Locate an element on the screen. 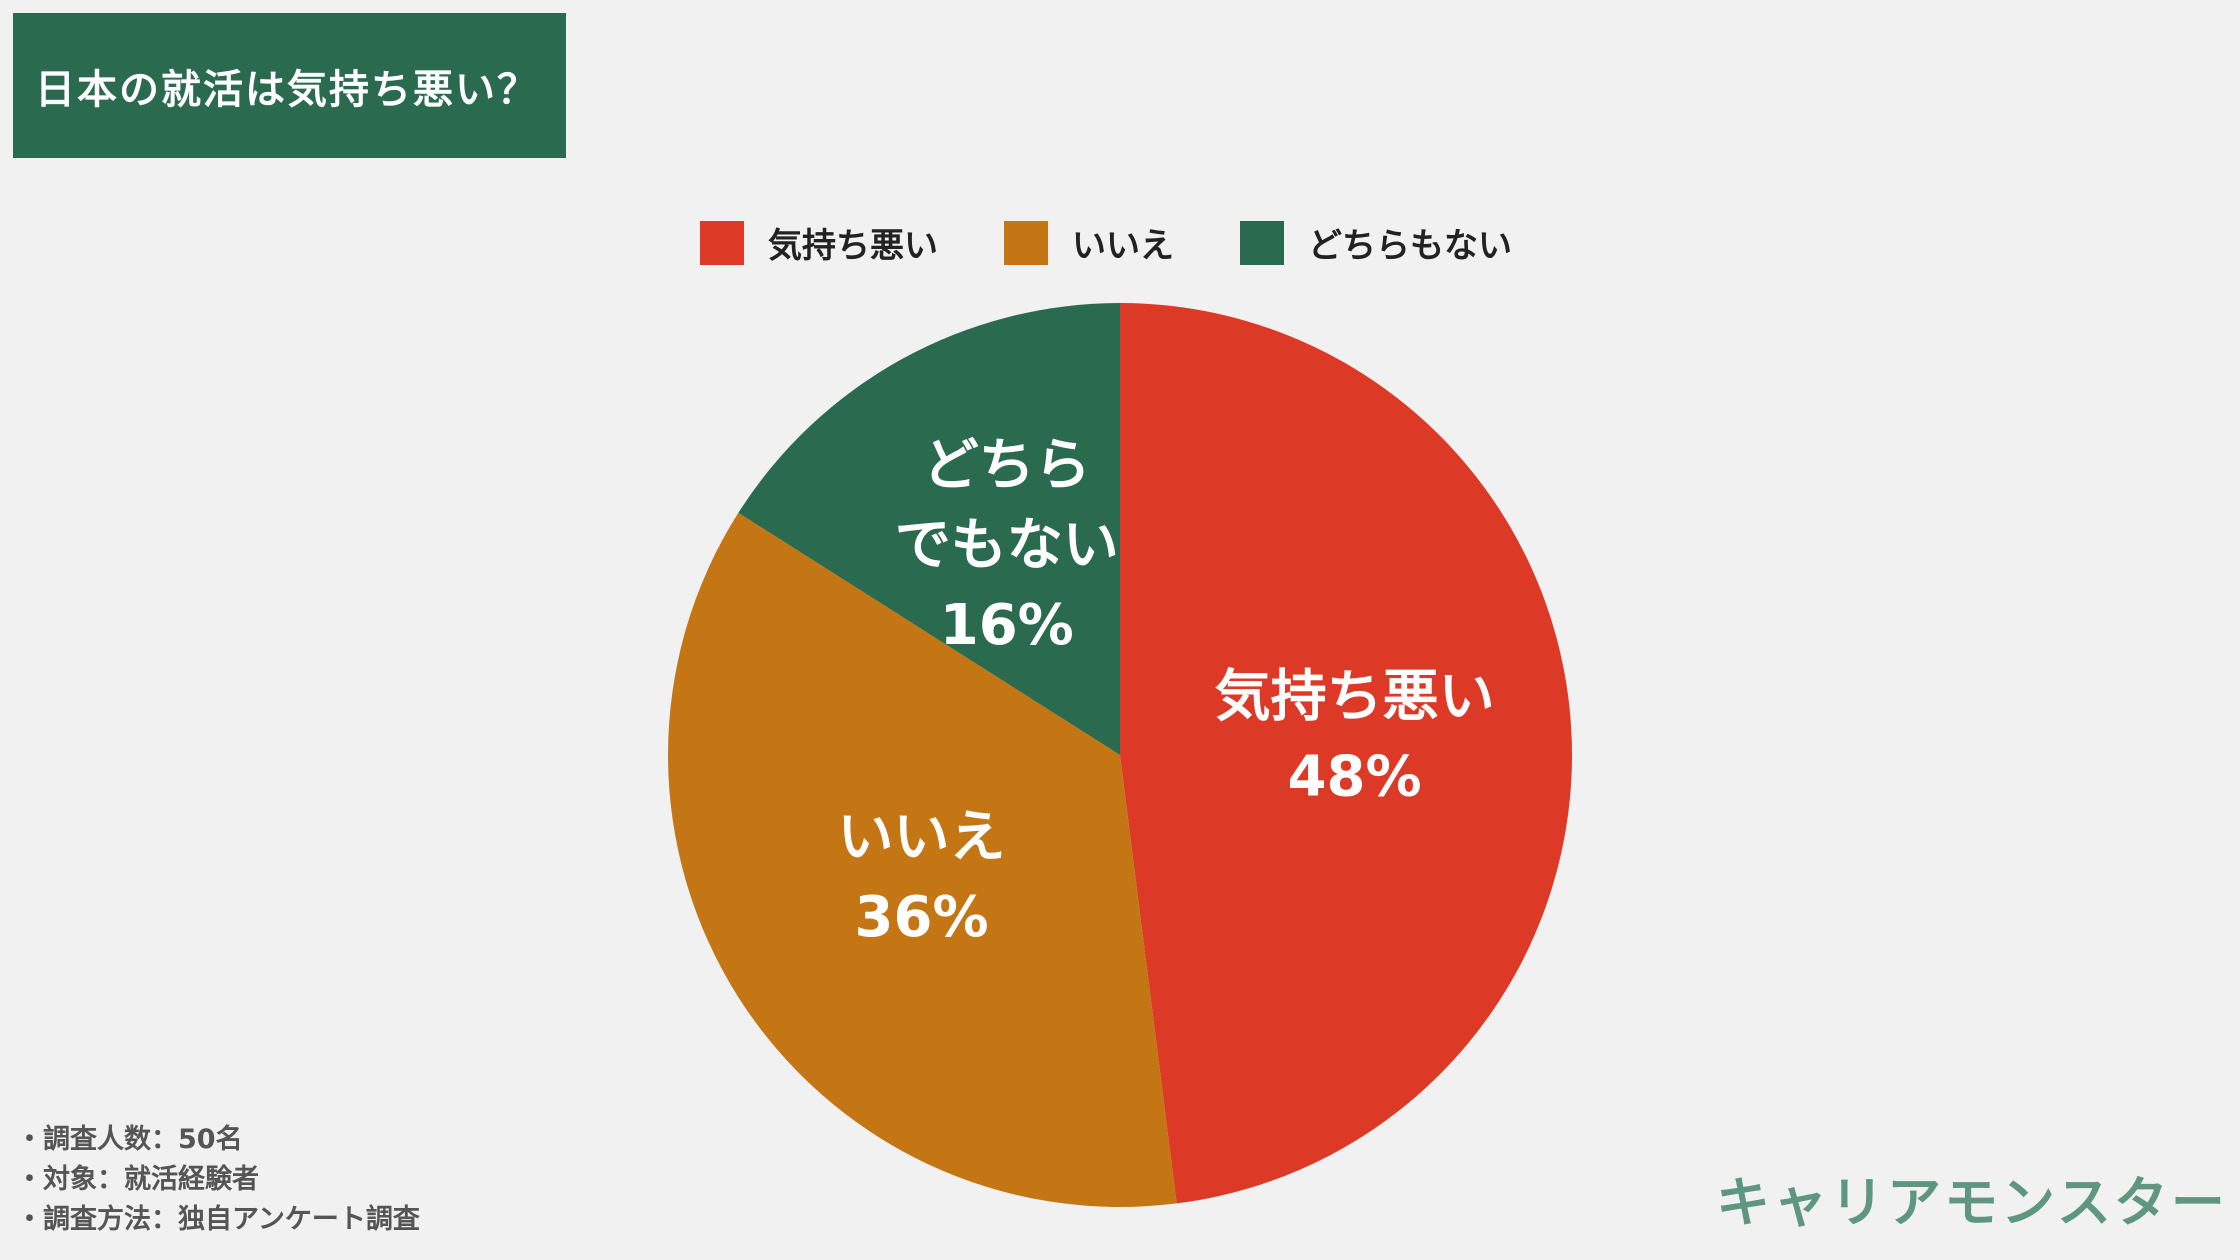  legend-item-dochiramonai: どちらもない is located at coordinates (1376, 242).